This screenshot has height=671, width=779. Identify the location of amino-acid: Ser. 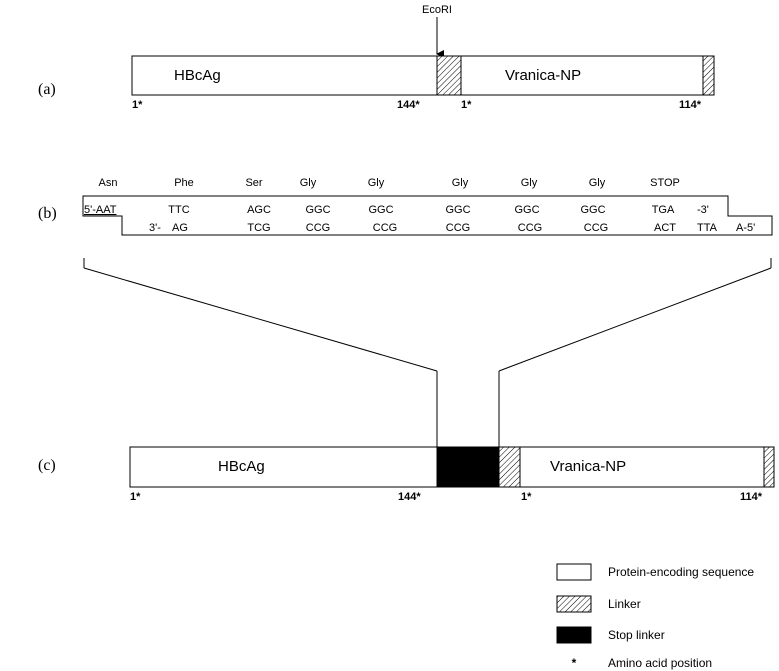
(253, 183).